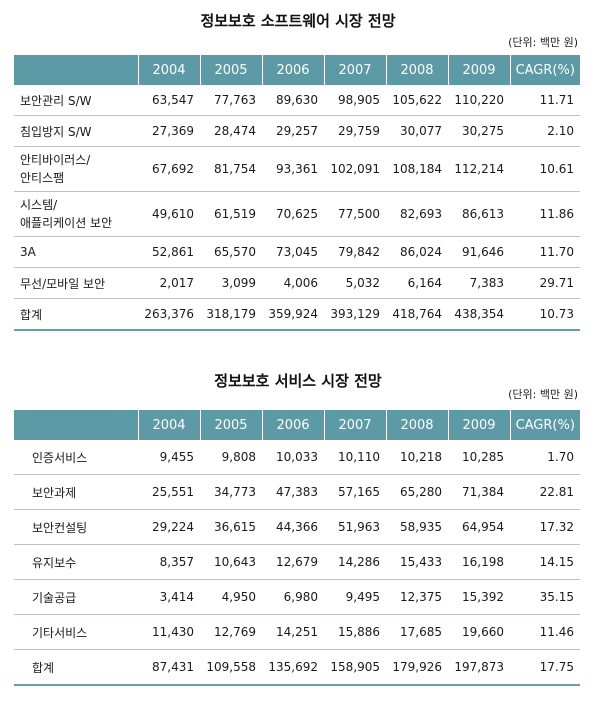 This screenshot has height=703, width=596. What do you see at coordinates (231, 562) in the screenshot?
I see `table-cell: 10,643` at bounding box center [231, 562].